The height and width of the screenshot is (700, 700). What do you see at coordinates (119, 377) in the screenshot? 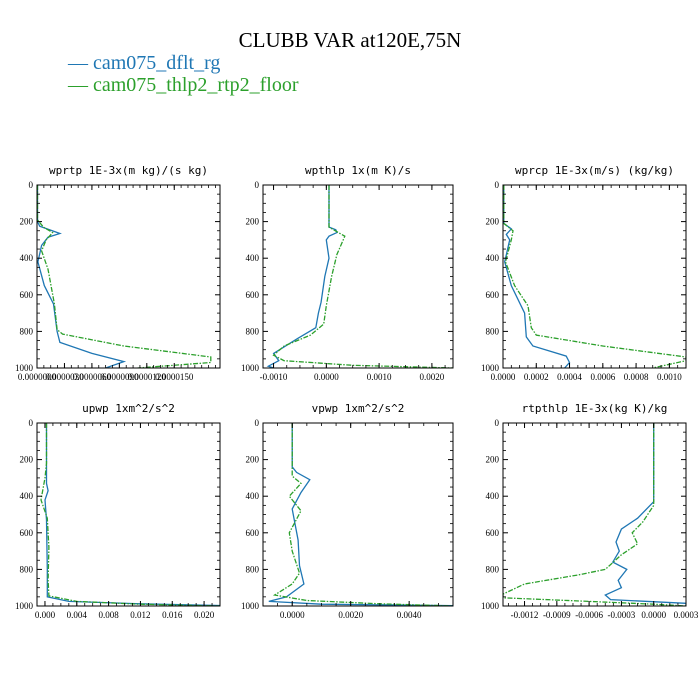
I see `x-tick-label: 0.0000090` at bounding box center [119, 377].